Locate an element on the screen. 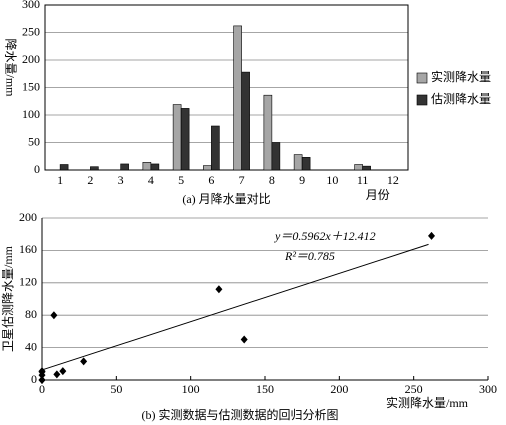 Image resolution: width=506 pixels, height=425 pixels. y-tick-label: 40 is located at coordinates (31, 346).